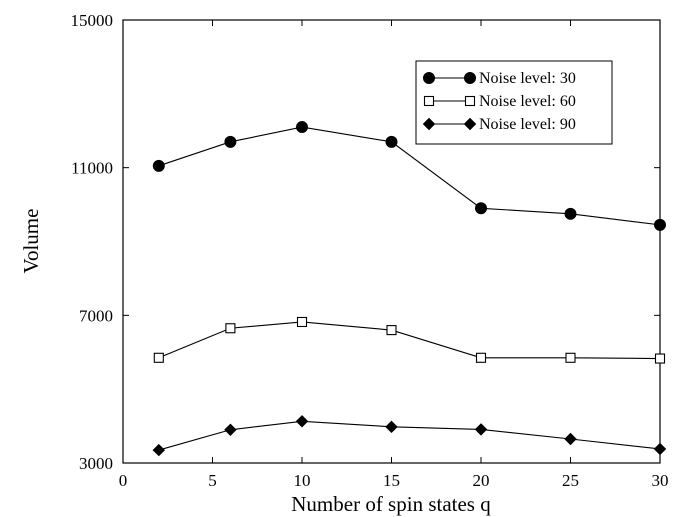 The width and height of the screenshot is (684, 517). What do you see at coordinates (92, 20) in the screenshot?
I see `y-tick-label: 15000` at bounding box center [92, 20].